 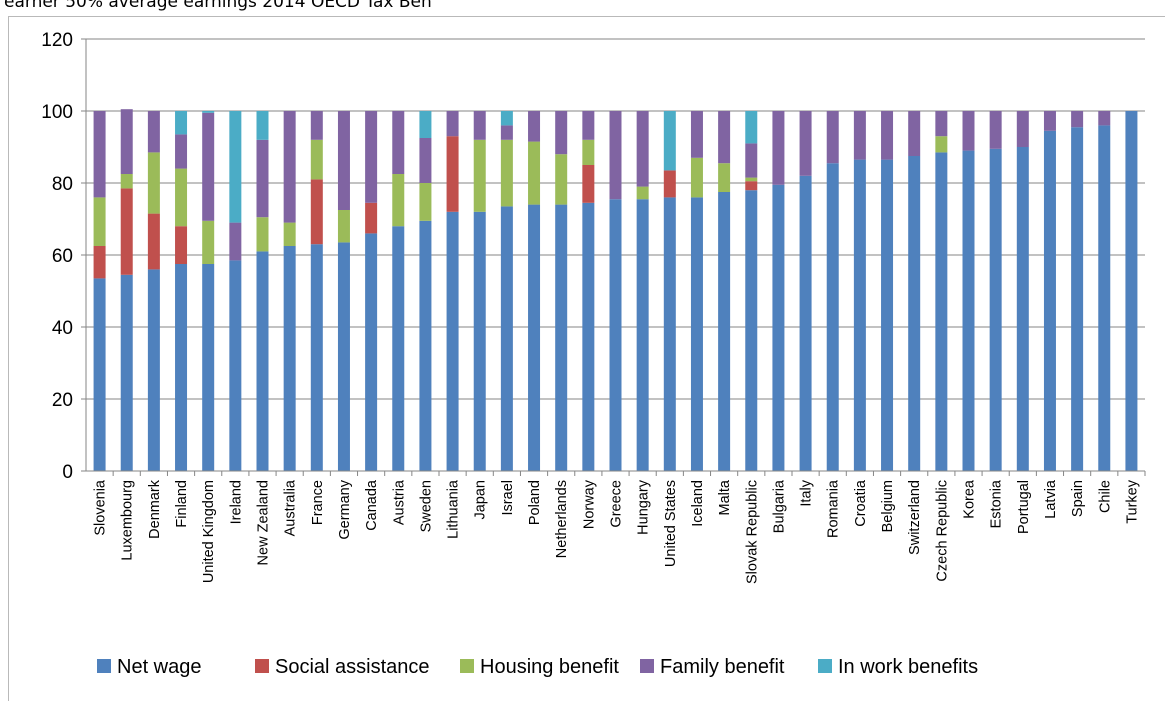 What do you see at coordinates (318, 502) in the screenshot?
I see `x-category-label: France` at bounding box center [318, 502].